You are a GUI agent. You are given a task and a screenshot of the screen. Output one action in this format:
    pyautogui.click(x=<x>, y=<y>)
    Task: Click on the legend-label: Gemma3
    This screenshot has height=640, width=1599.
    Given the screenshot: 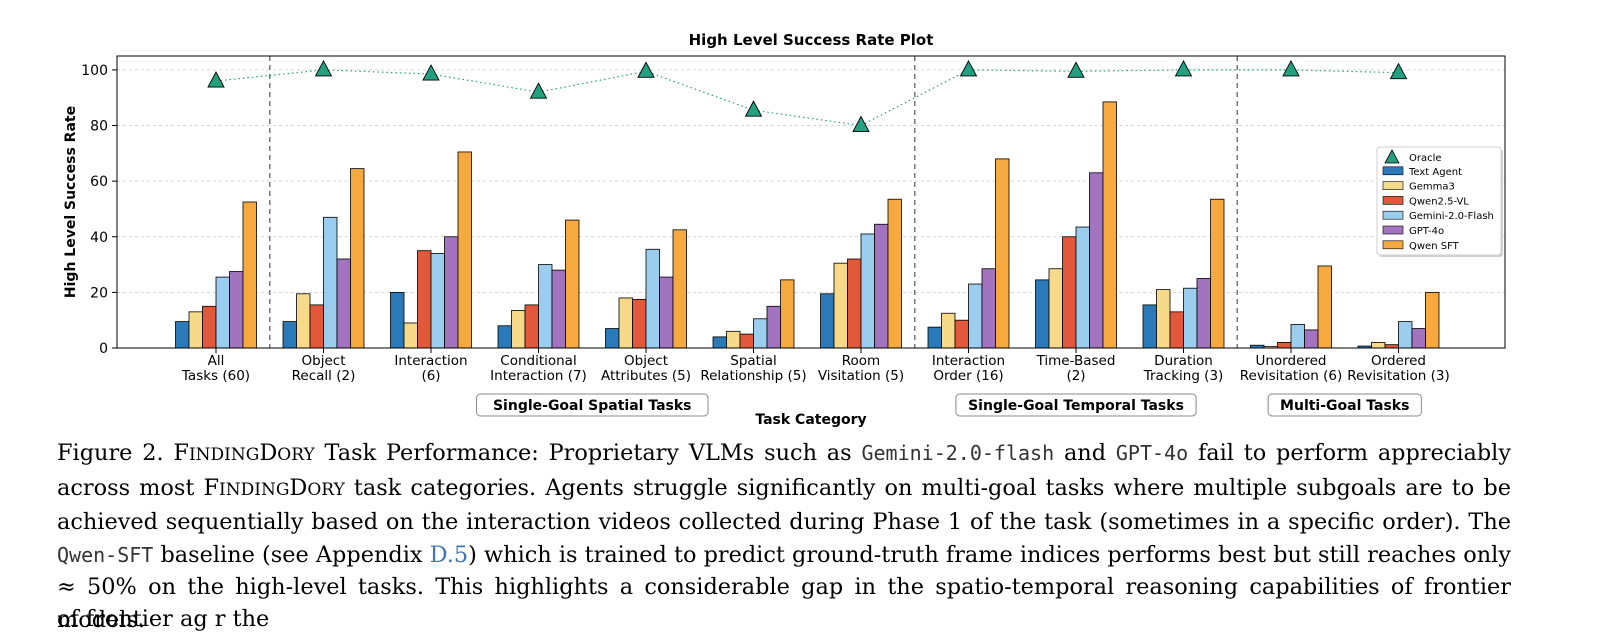 What is the action you would take?
    pyautogui.click(x=1432, y=187)
    